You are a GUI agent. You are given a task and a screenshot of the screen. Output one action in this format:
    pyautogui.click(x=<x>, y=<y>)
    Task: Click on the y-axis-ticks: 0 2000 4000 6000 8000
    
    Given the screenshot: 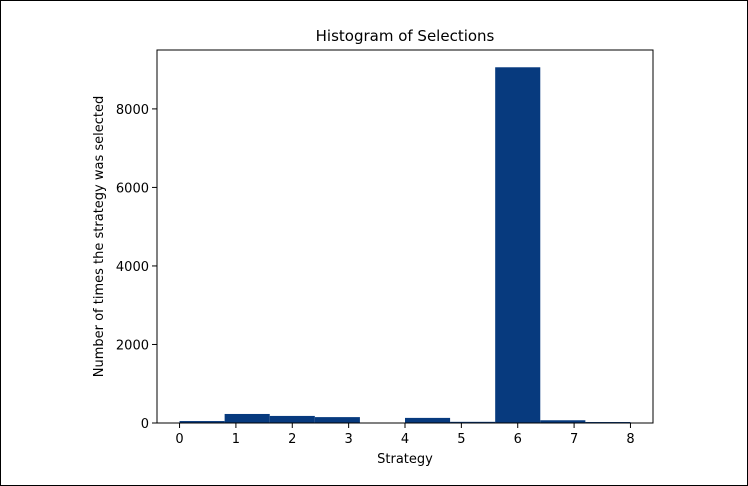 What is the action you would take?
    pyautogui.click(x=136, y=267)
    